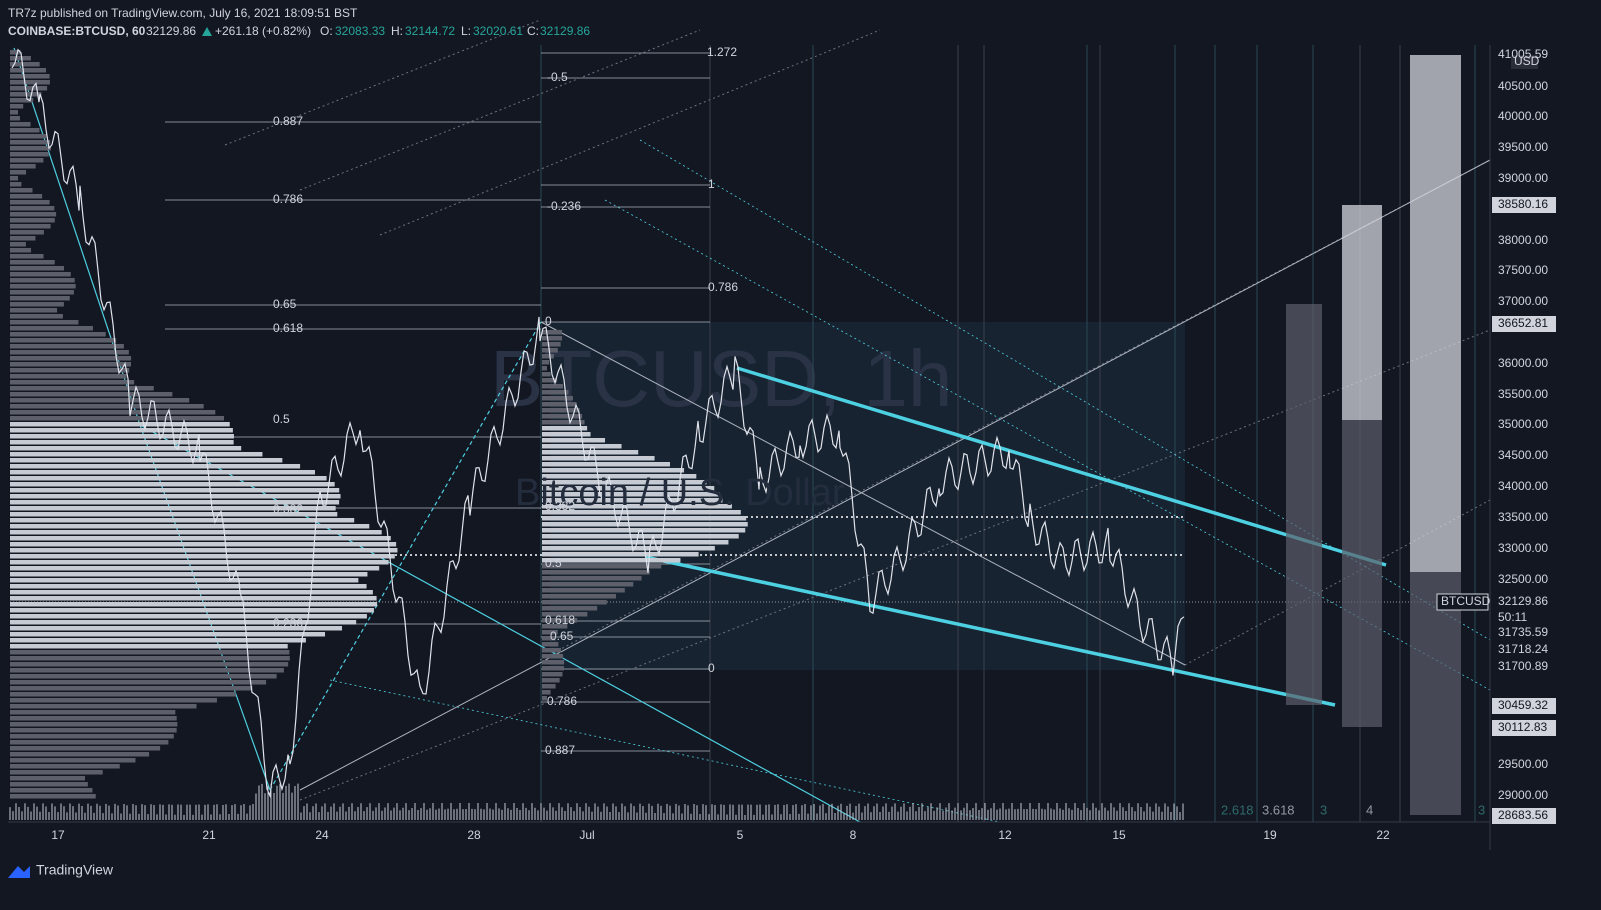 This screenshot has width=1601, height=910. I want to click on price-label: 37500.00, so click(1523, 270).